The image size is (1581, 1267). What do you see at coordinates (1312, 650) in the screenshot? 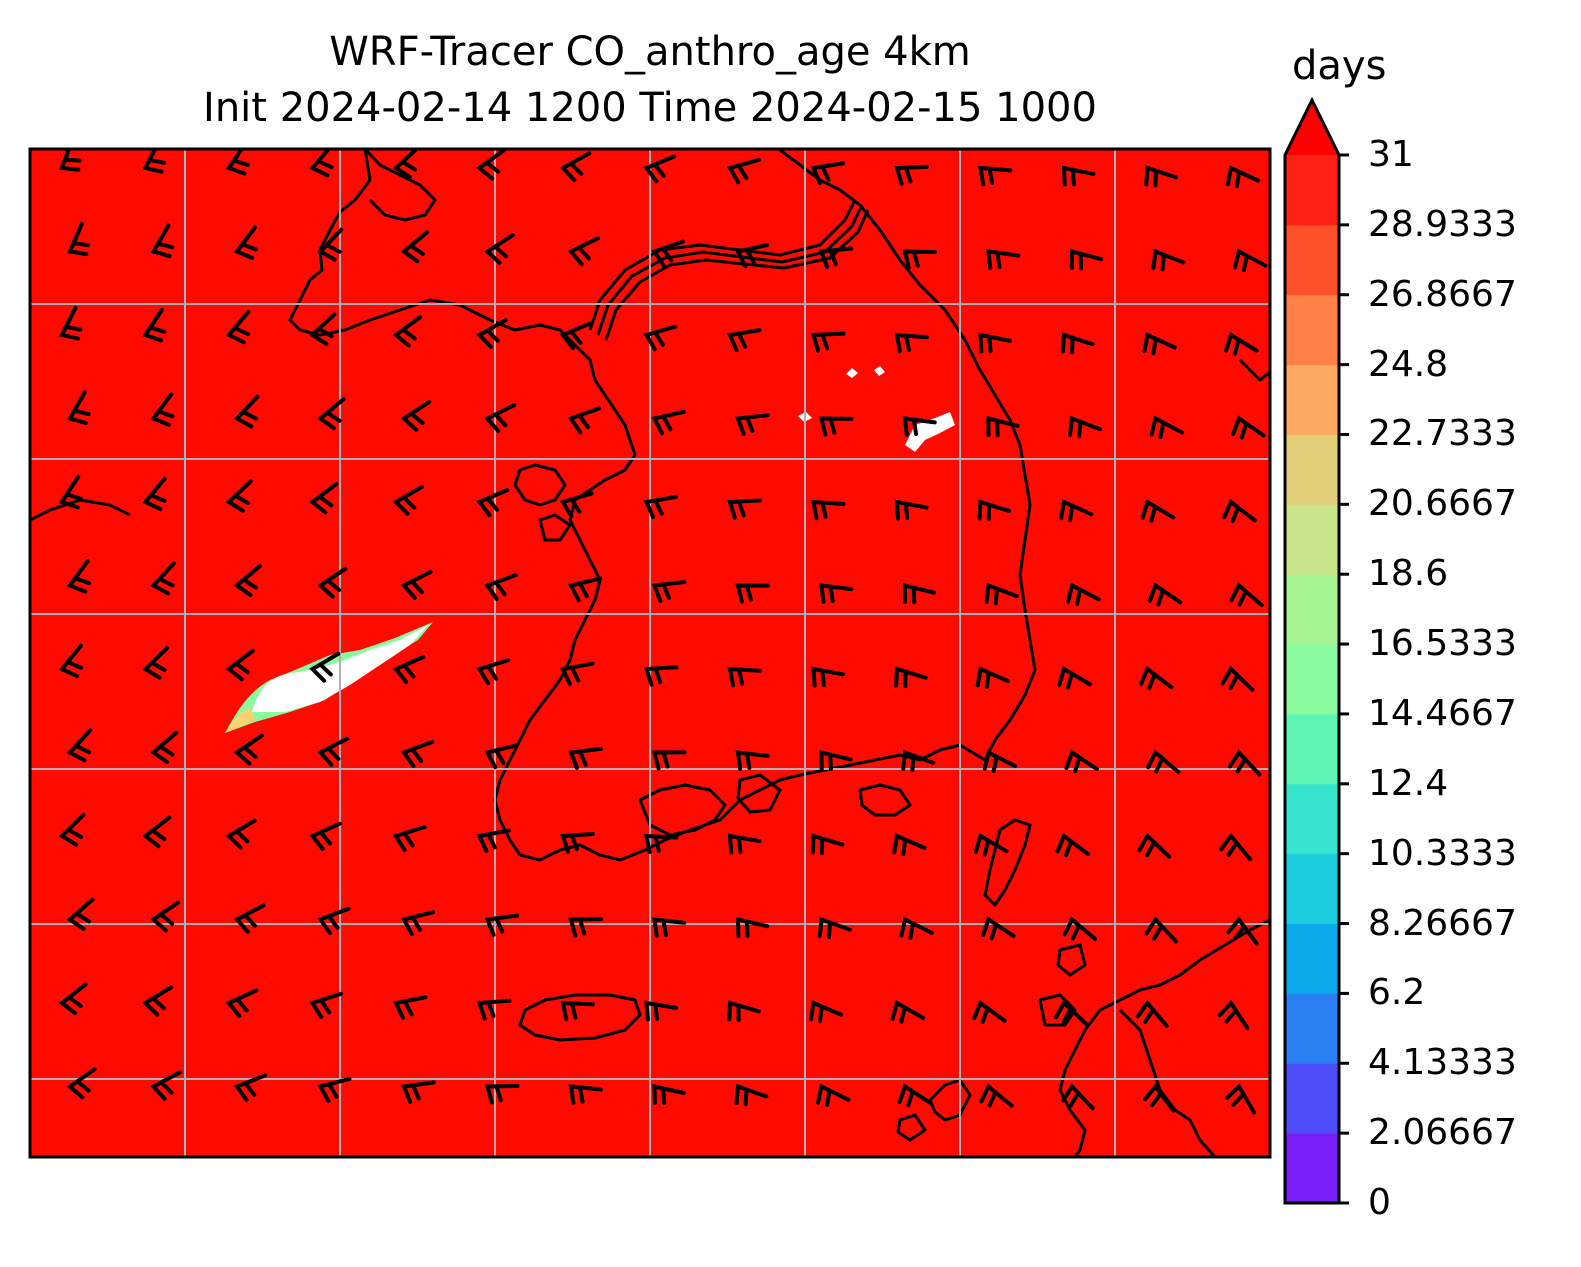
I see `colorbar-outline` at bounding box center [1312, 650].